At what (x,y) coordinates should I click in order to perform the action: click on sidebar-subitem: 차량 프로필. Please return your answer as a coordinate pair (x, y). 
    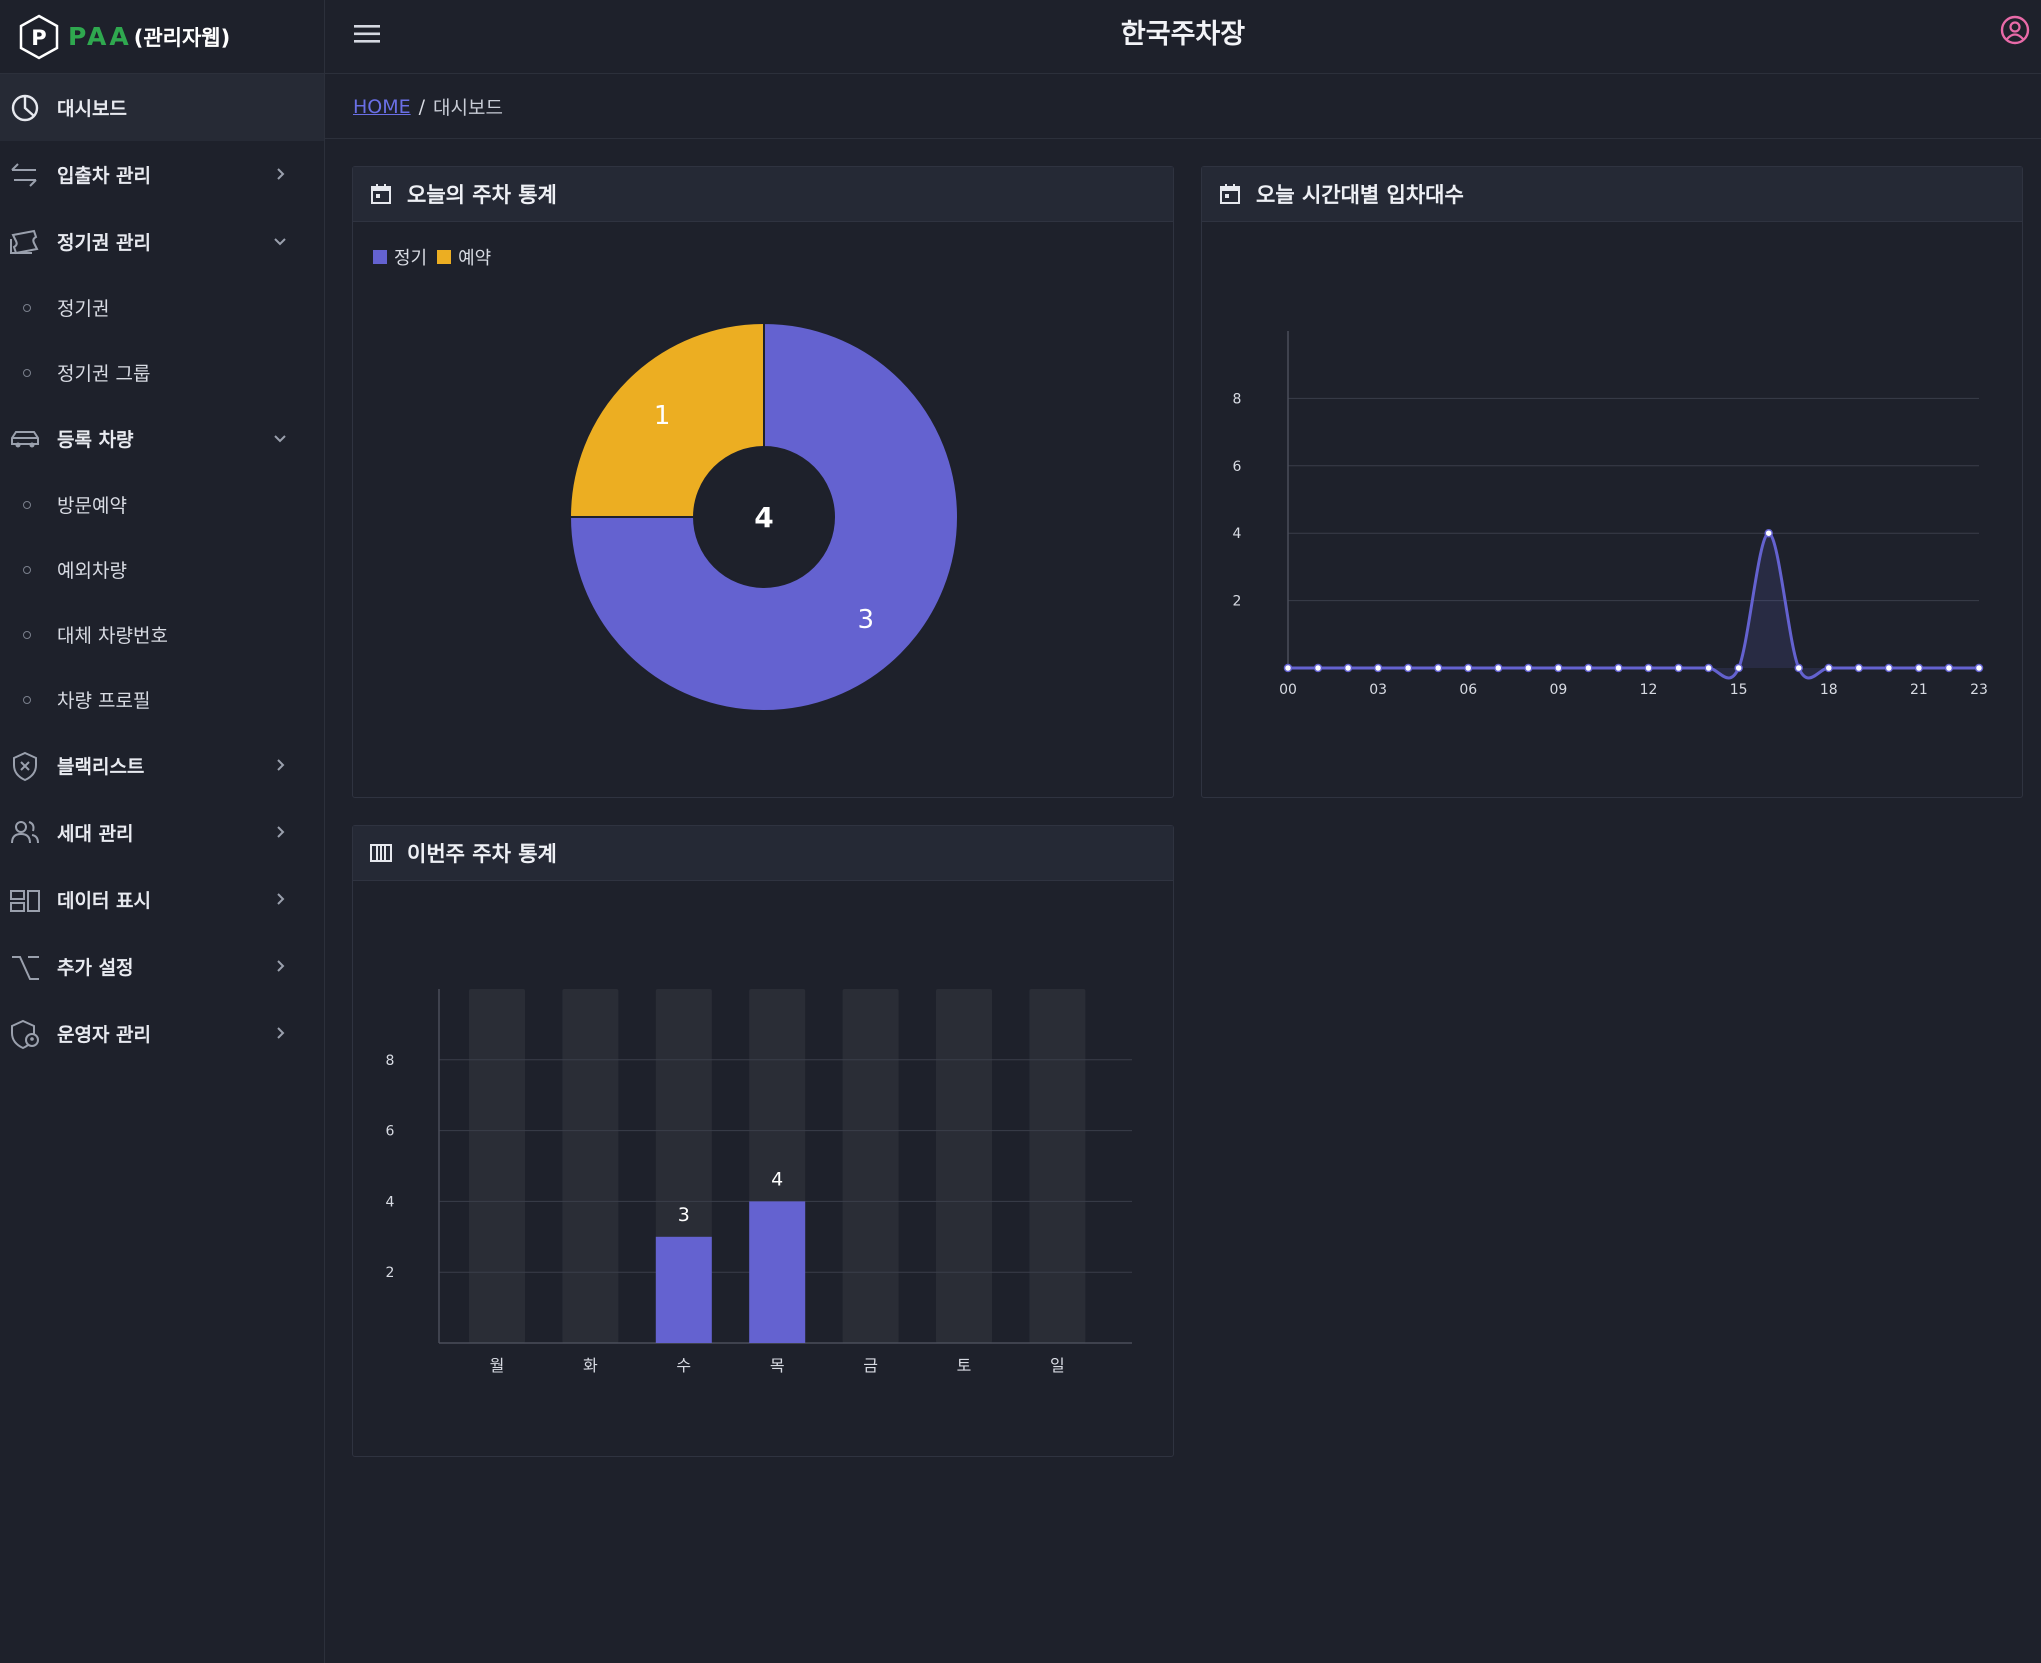
    Looking at the image, I should click on (162, 699).